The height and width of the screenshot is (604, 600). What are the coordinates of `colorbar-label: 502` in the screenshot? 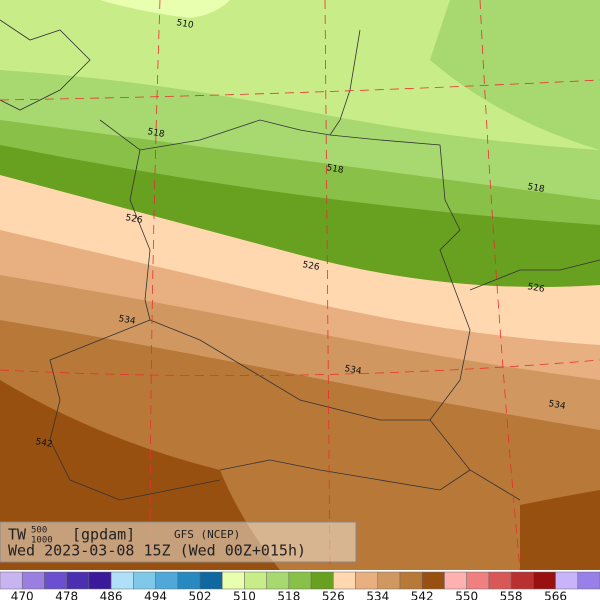 It's located at (200, 595).